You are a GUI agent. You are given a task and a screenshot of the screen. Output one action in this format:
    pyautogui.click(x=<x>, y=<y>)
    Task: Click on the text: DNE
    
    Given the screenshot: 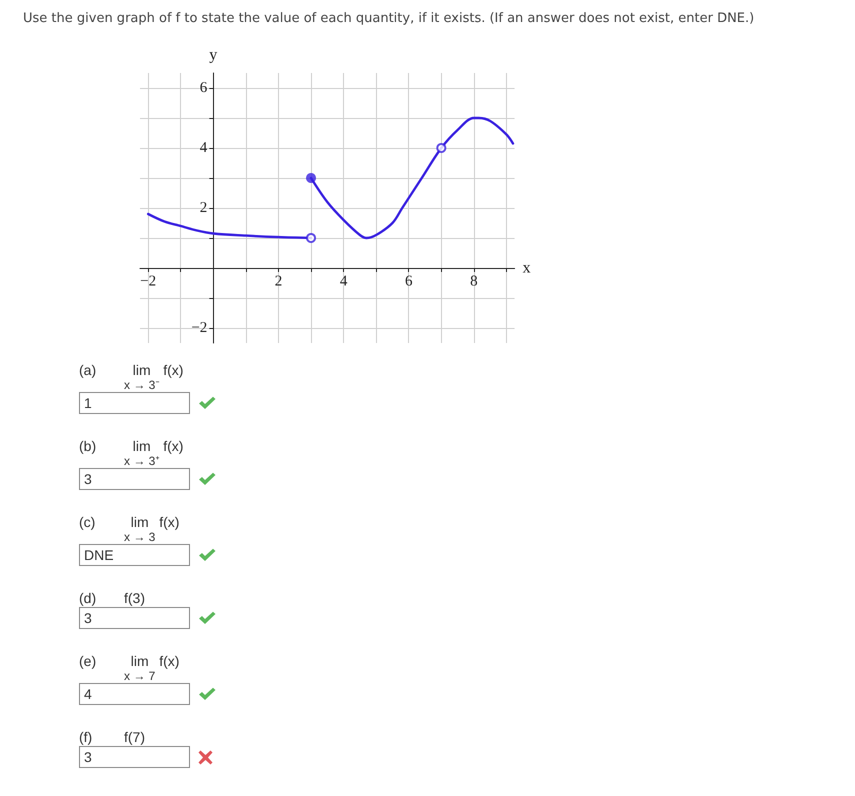 What is the action you would take?
    pyautogui.click(x=134, y=555)
    